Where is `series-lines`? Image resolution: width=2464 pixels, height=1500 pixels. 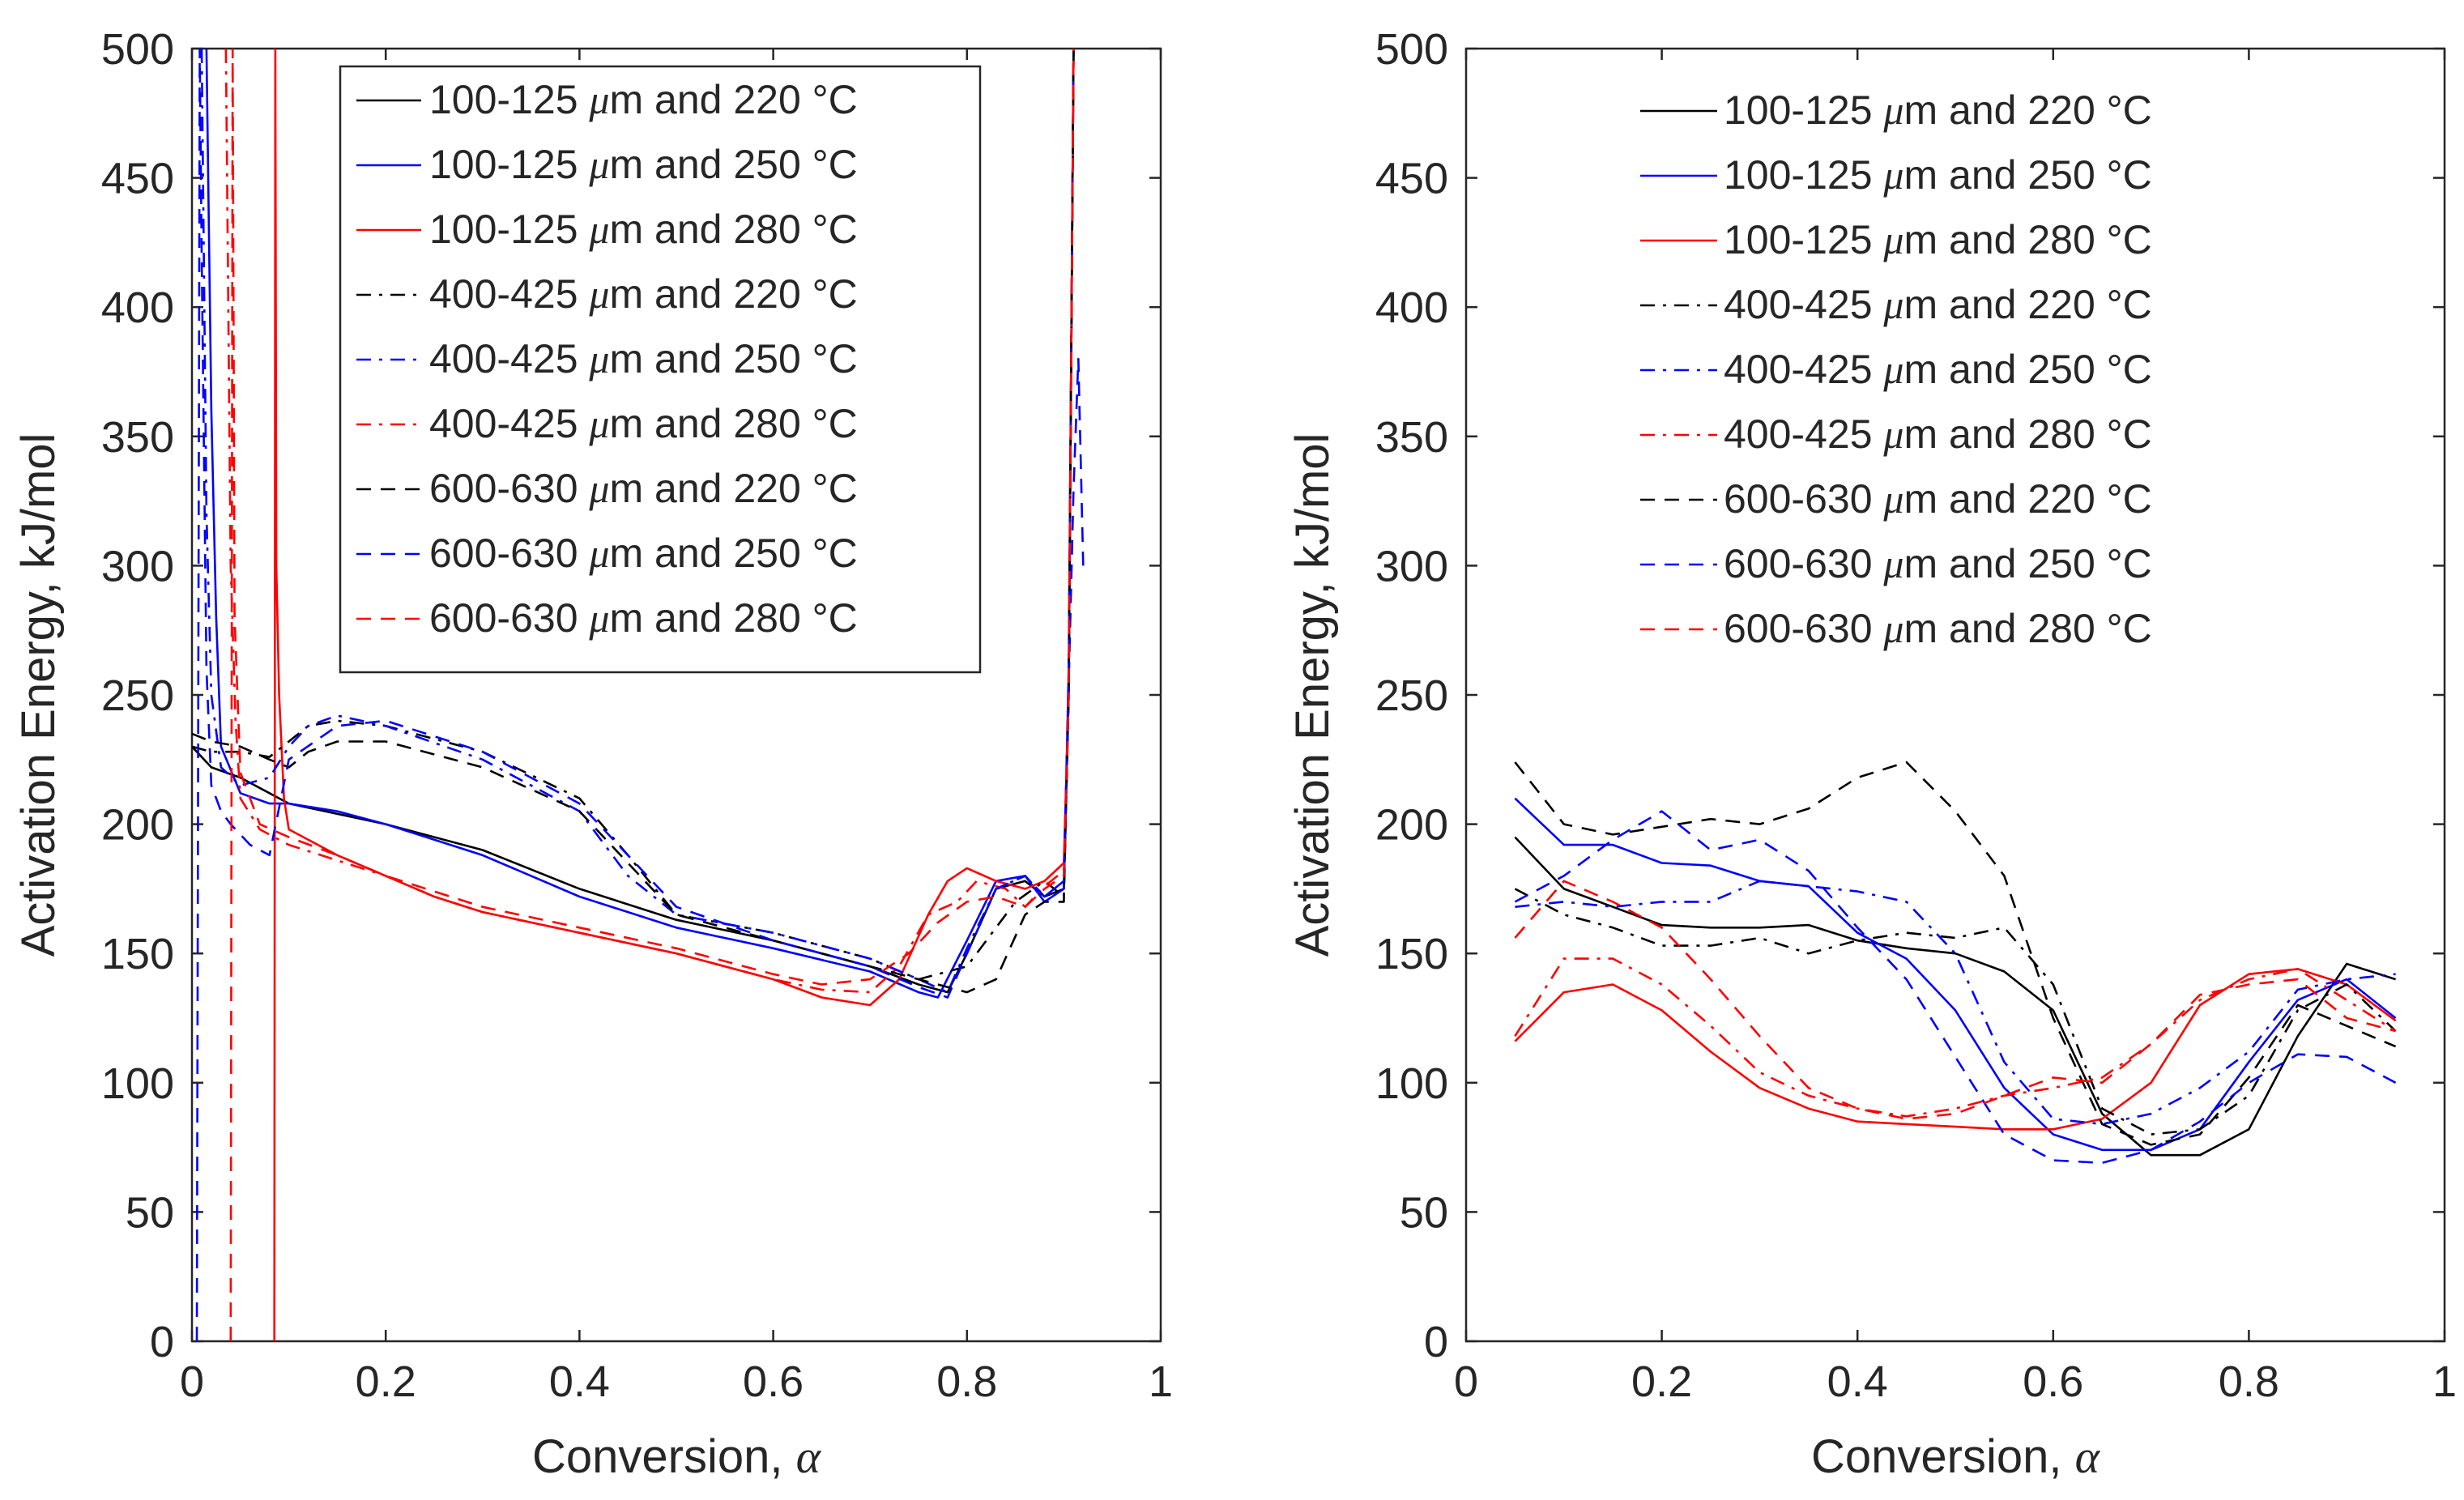 series-lines is located at coordinates (1955, 963).